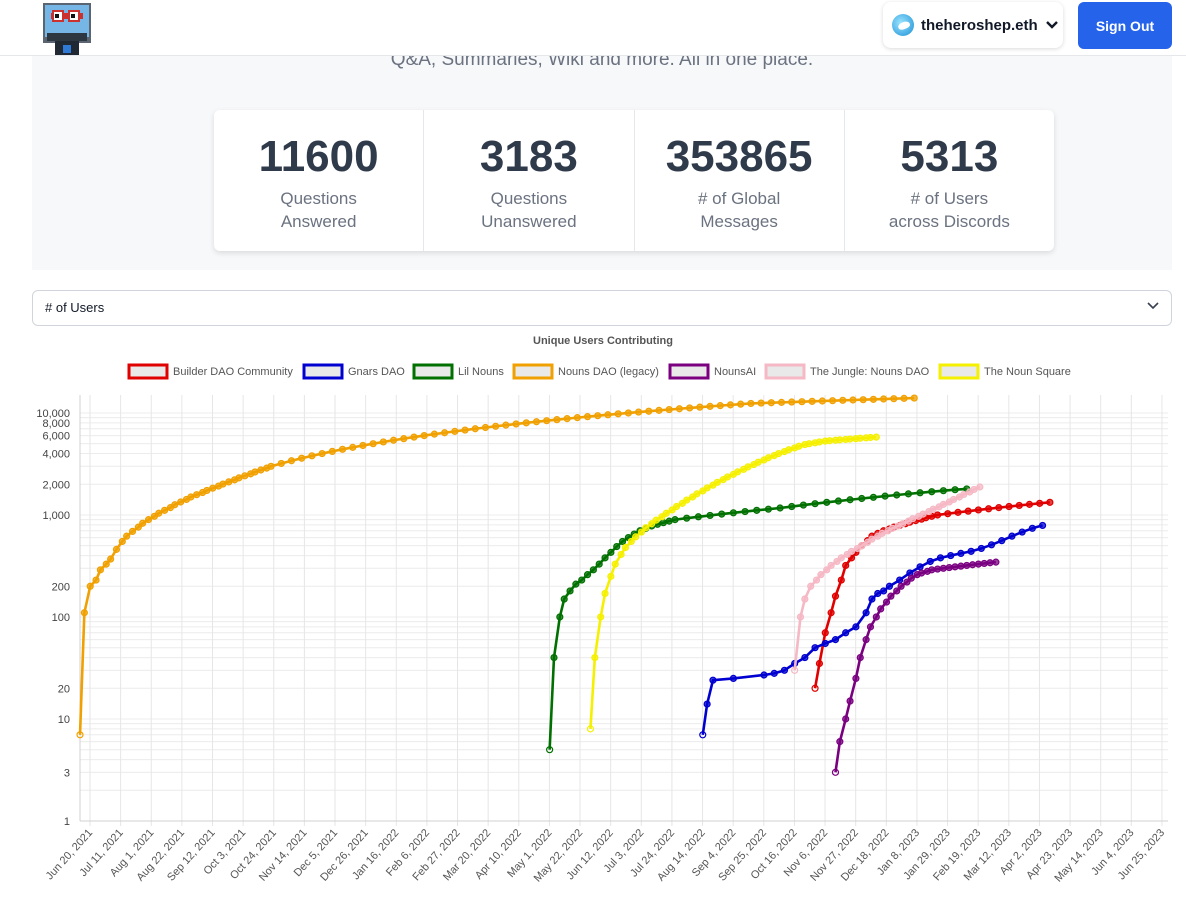  Describe the element at coordinates (593, 28) in the screenshot. I see `top-navigation-bar: theheroshep.eth Sign Out` at that location.